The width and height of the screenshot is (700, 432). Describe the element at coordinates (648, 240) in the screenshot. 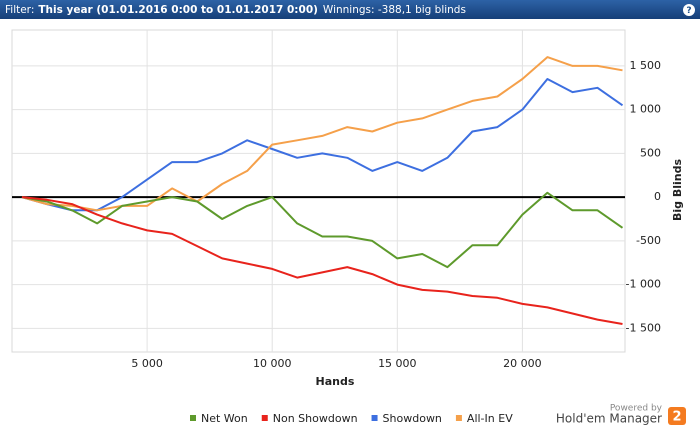

I see `y-tick-label: -500` at that location.